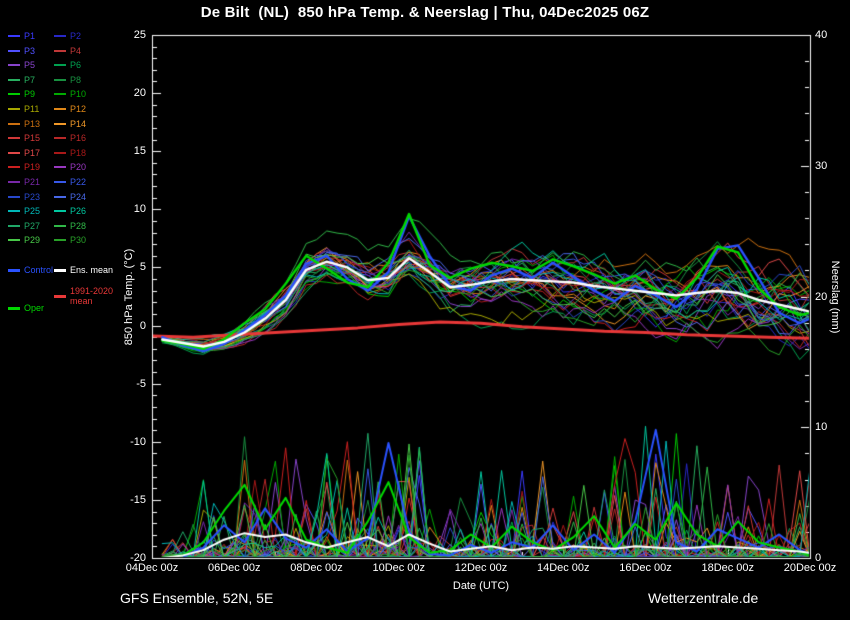  I want to click on legend-label: P19, so click(32, 167).